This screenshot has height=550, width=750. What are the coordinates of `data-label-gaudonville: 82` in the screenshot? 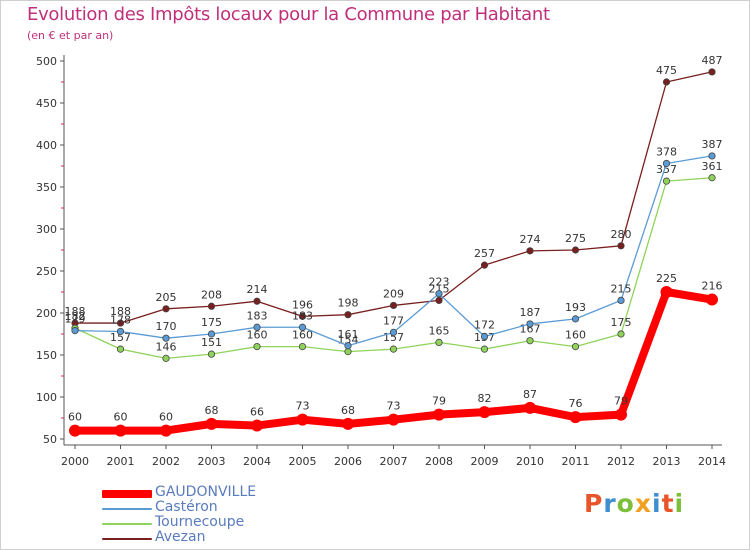 It's located at (485, 398).